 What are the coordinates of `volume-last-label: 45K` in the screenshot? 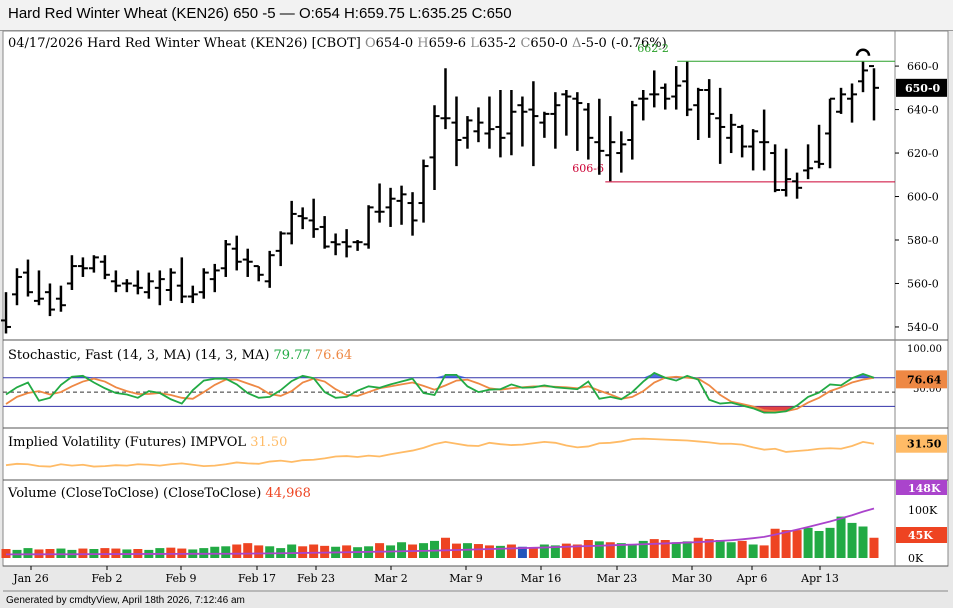 It's located at (920, 535).